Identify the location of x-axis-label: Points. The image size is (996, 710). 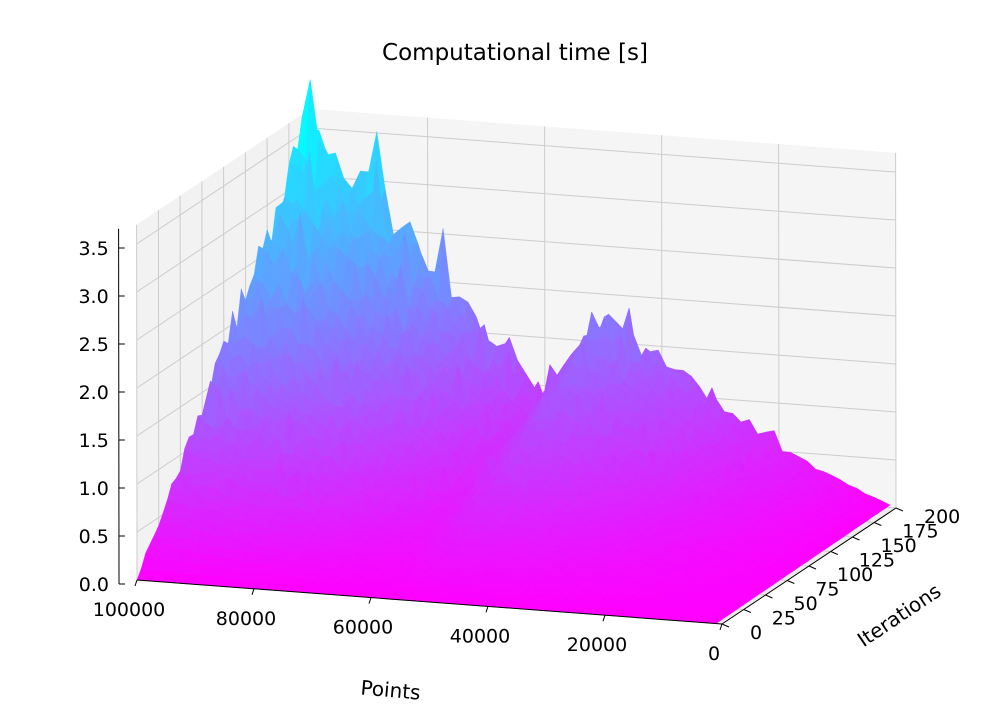
(391, 689).